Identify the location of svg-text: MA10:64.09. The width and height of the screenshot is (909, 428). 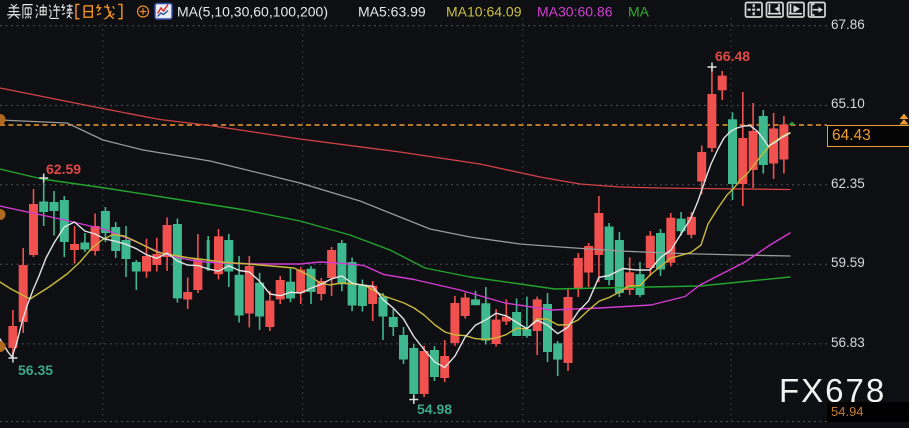
(484, 12).